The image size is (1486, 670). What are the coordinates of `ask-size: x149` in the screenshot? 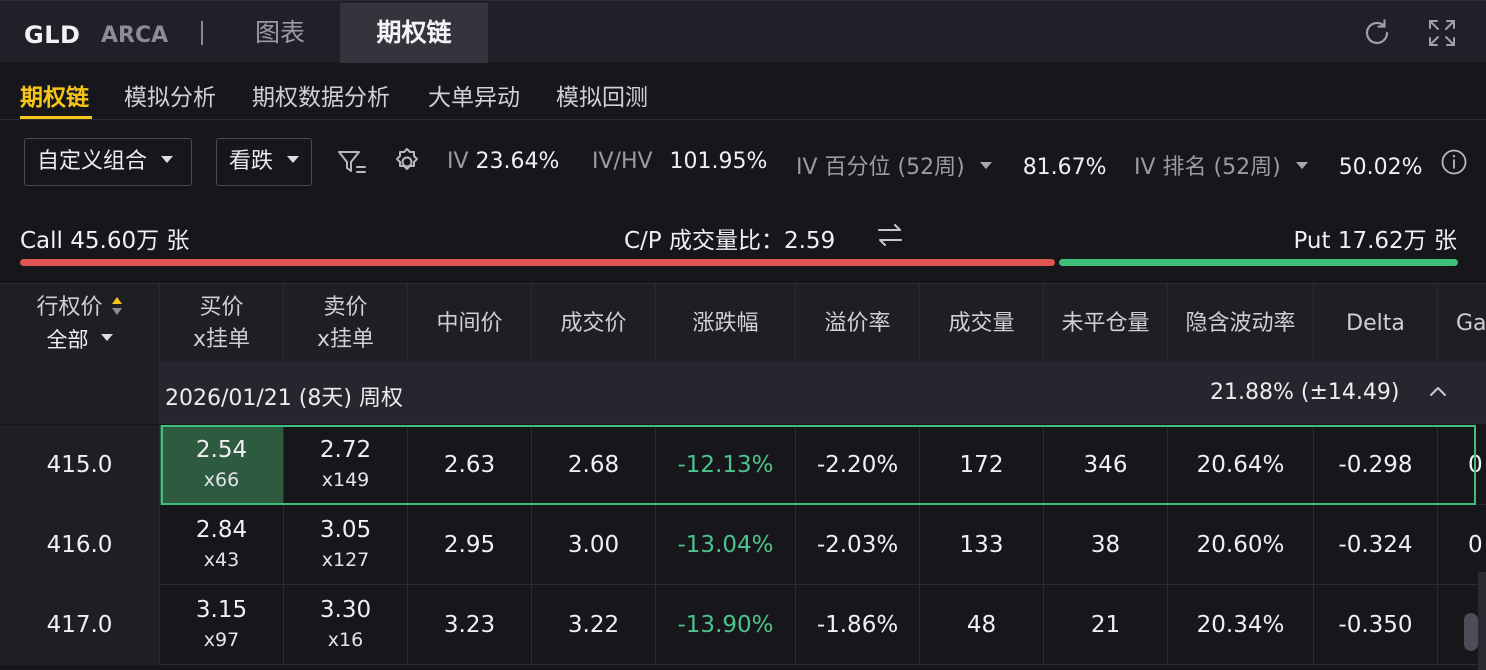 It's located at (345, 480).